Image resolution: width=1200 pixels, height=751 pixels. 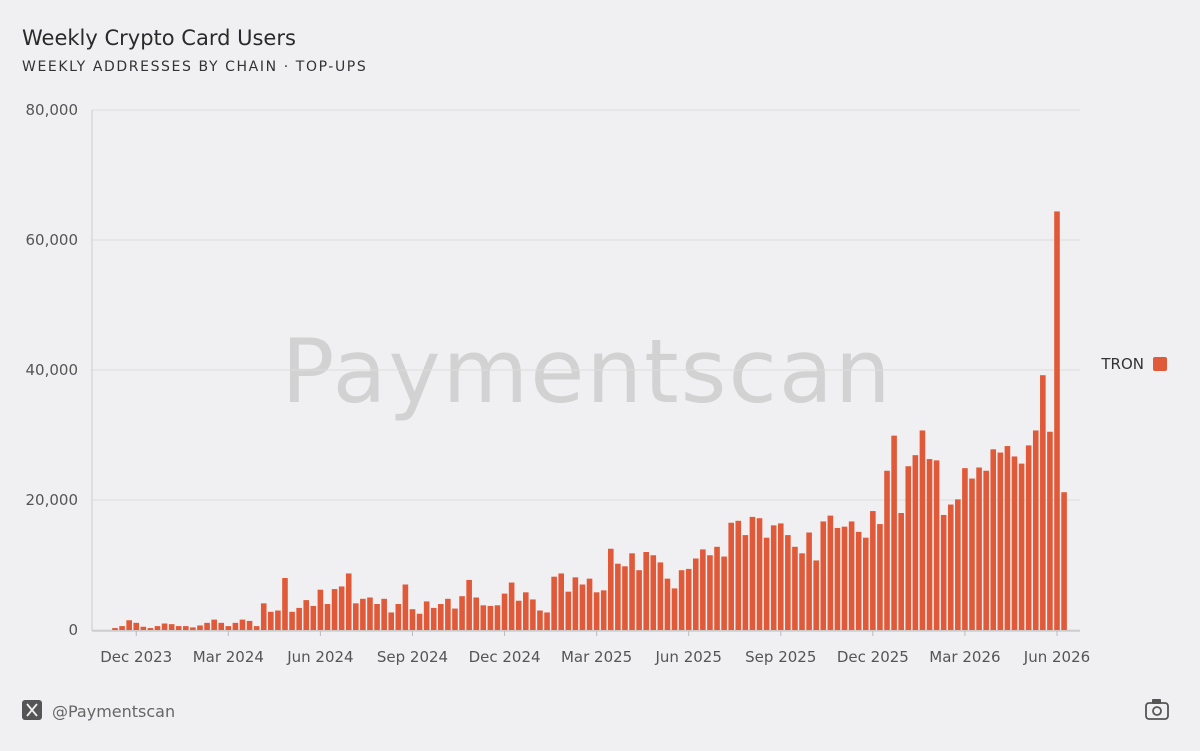 What do you see at coordinates (52, 500) in the screenshot?
I see `y-tick-label: 20,000` at bounding box center [52, 500].